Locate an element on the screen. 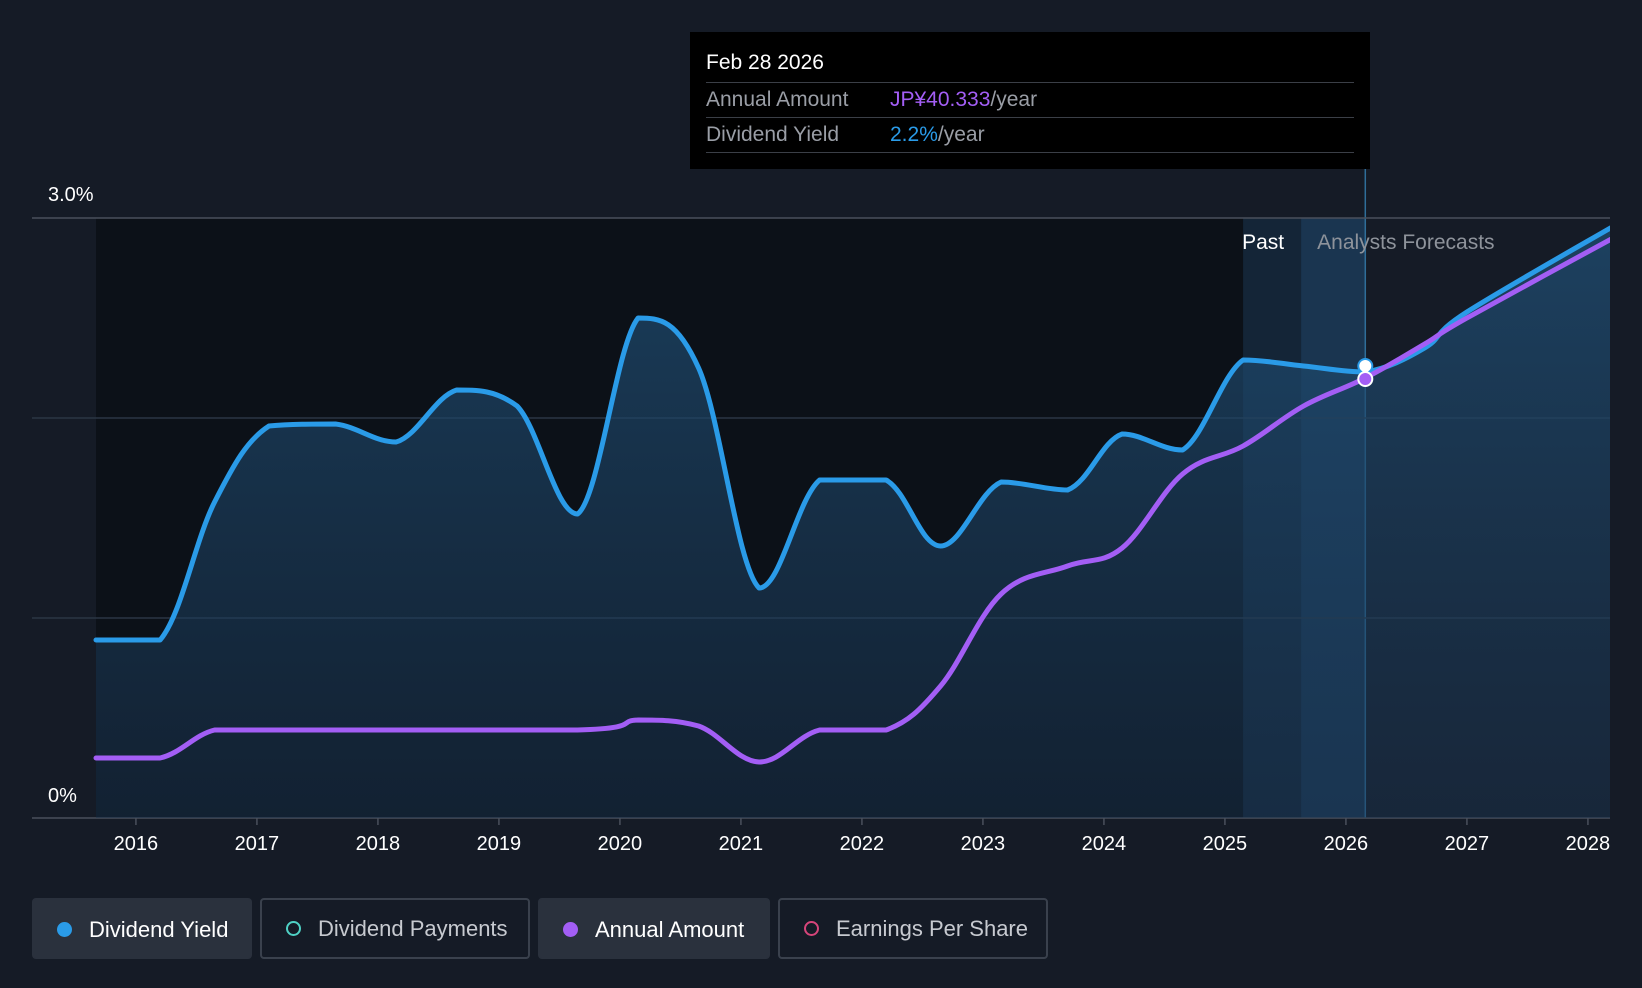 This screenshot has width=1642, height=988. x-tick-label: 2027 is located at coordinates (1467, 844).